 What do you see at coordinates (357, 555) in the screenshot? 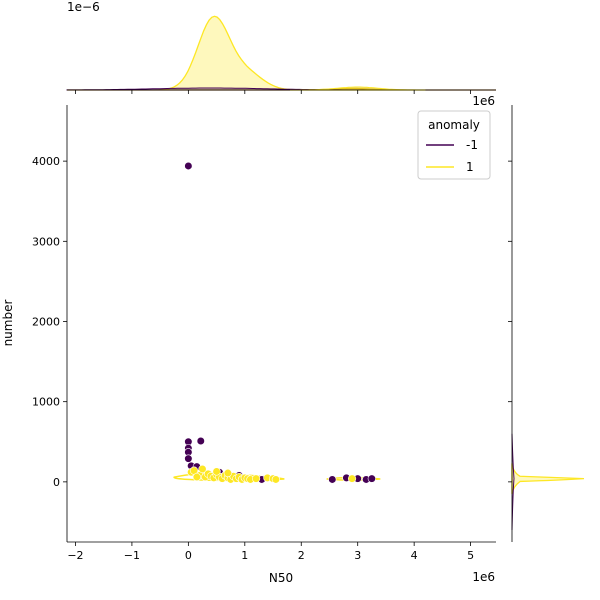
I see `x-tick-label: 3` at bounding box center [357, 555].